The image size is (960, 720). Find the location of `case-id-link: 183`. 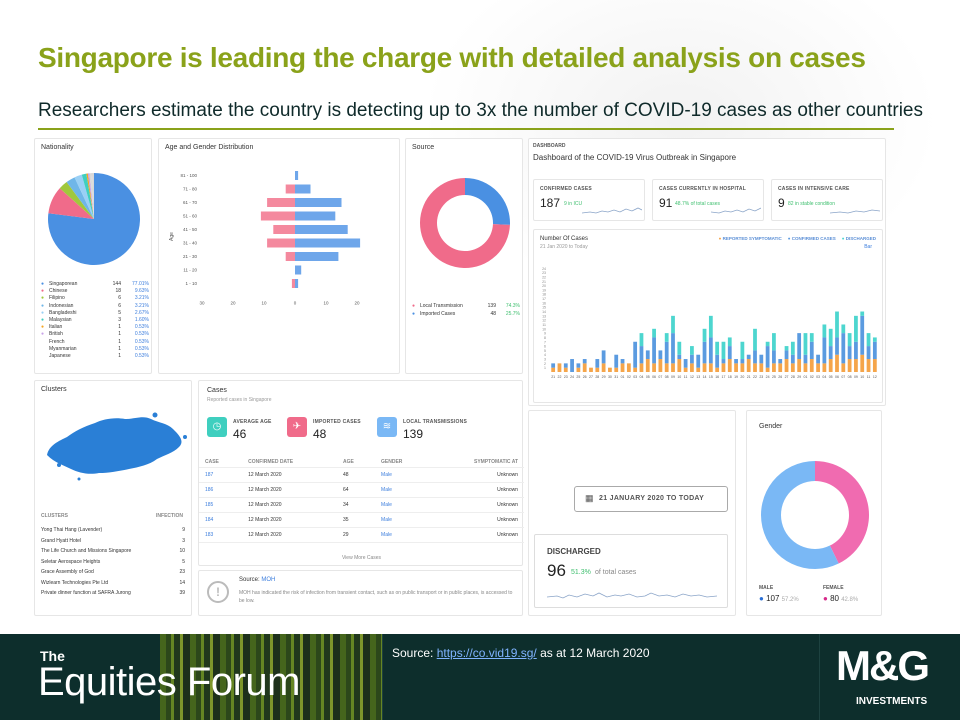

case-id-link: 183 is located at coordinates (221, 535).